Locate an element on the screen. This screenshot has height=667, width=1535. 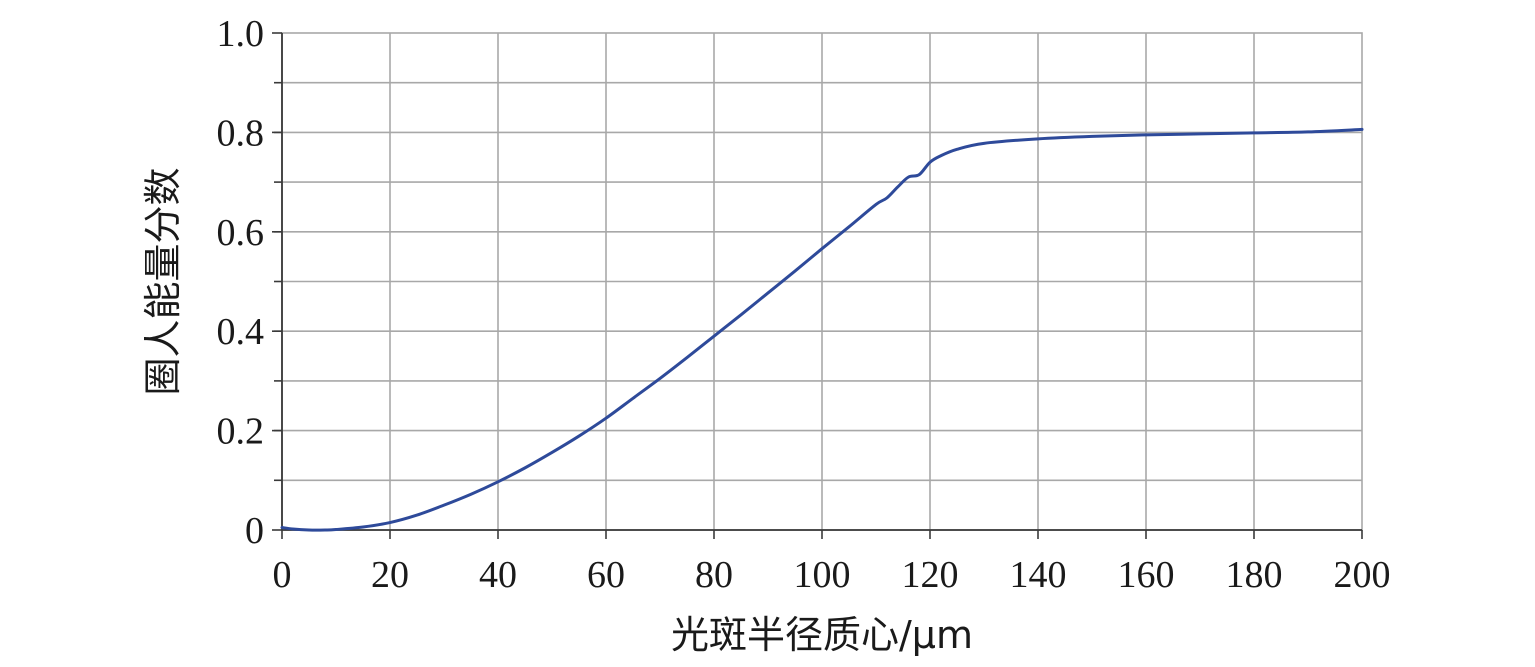
x-tick-label: 100 is located at coordinates (822, 575).